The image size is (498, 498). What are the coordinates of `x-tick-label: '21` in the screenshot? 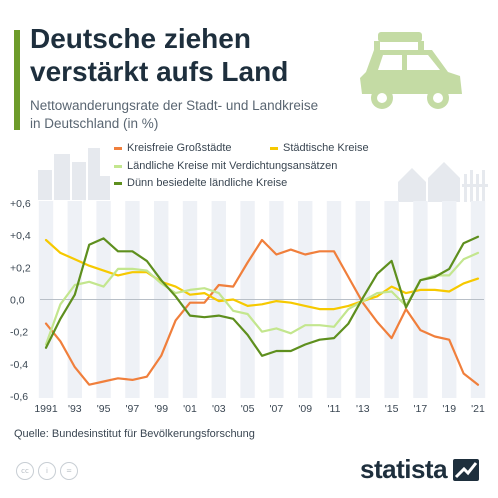 It's located at (478, 409).